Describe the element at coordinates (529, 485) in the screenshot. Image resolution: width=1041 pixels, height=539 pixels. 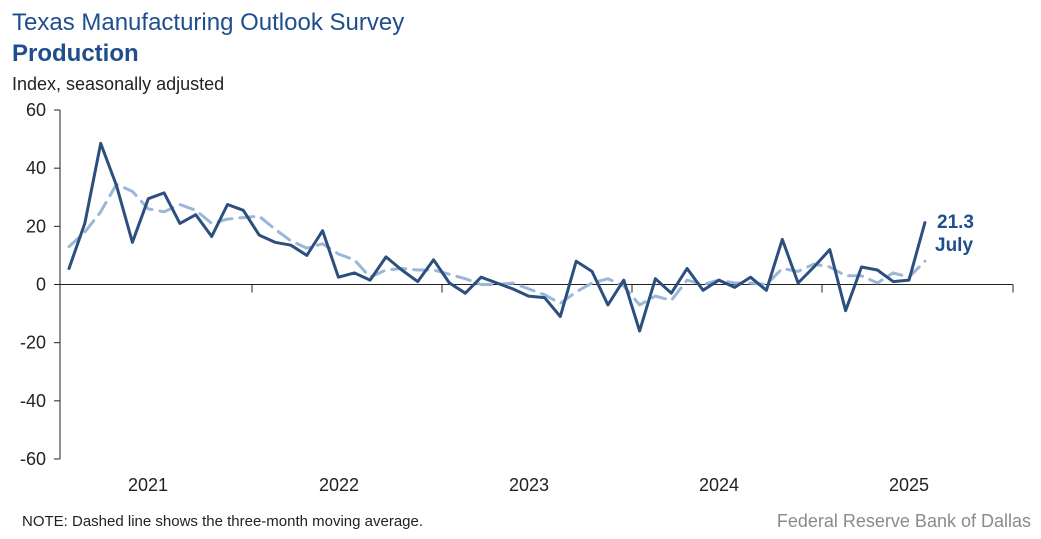
I see `x-tick-label: 2023` at that location.